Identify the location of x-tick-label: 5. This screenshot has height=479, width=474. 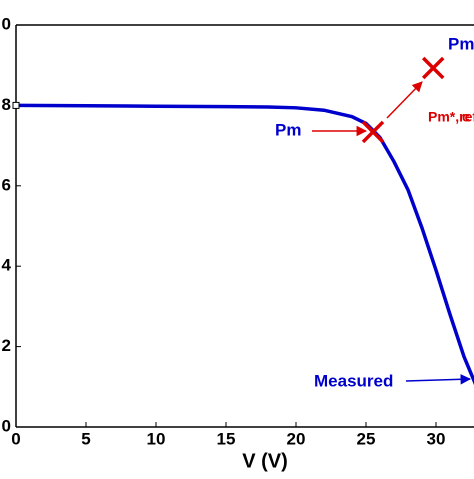
(85, 438).